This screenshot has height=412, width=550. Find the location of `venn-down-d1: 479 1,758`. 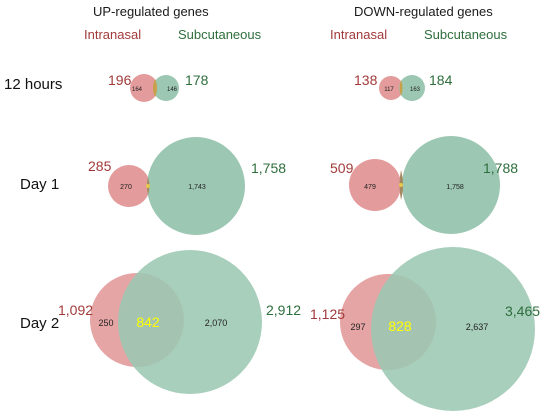

venn-down-d1: 479 1,758 is located at coordinates (424, 185).